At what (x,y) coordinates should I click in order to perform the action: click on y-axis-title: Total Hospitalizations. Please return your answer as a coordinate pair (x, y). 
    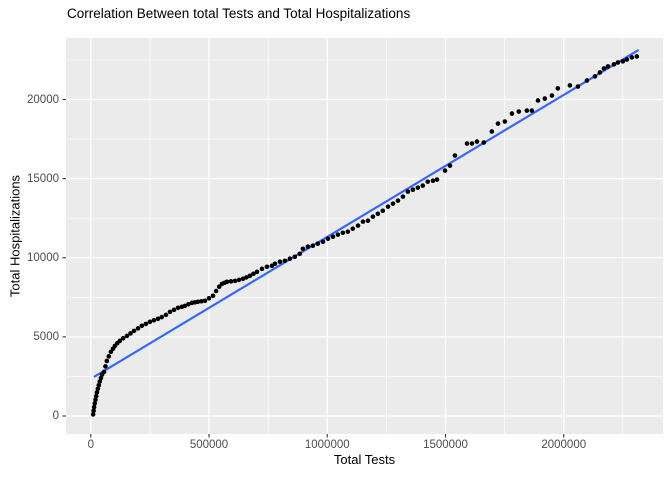
    Looking at the image, I should click on (15, 236).